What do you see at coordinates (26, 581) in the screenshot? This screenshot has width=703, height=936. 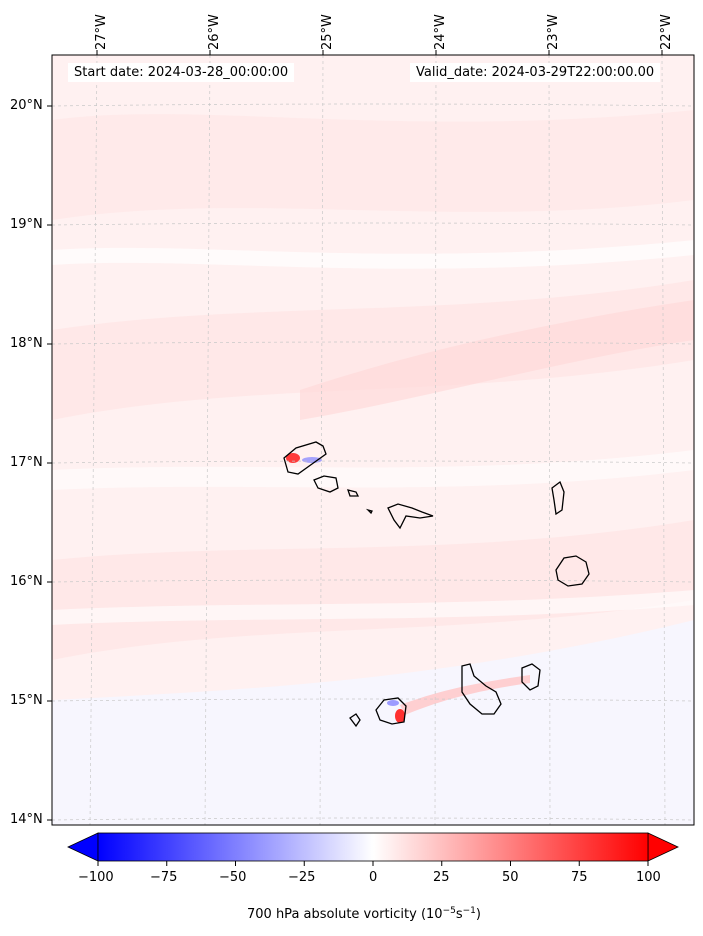 I see `lat-tick-label: 16°N` at bounding box center [26, 581].